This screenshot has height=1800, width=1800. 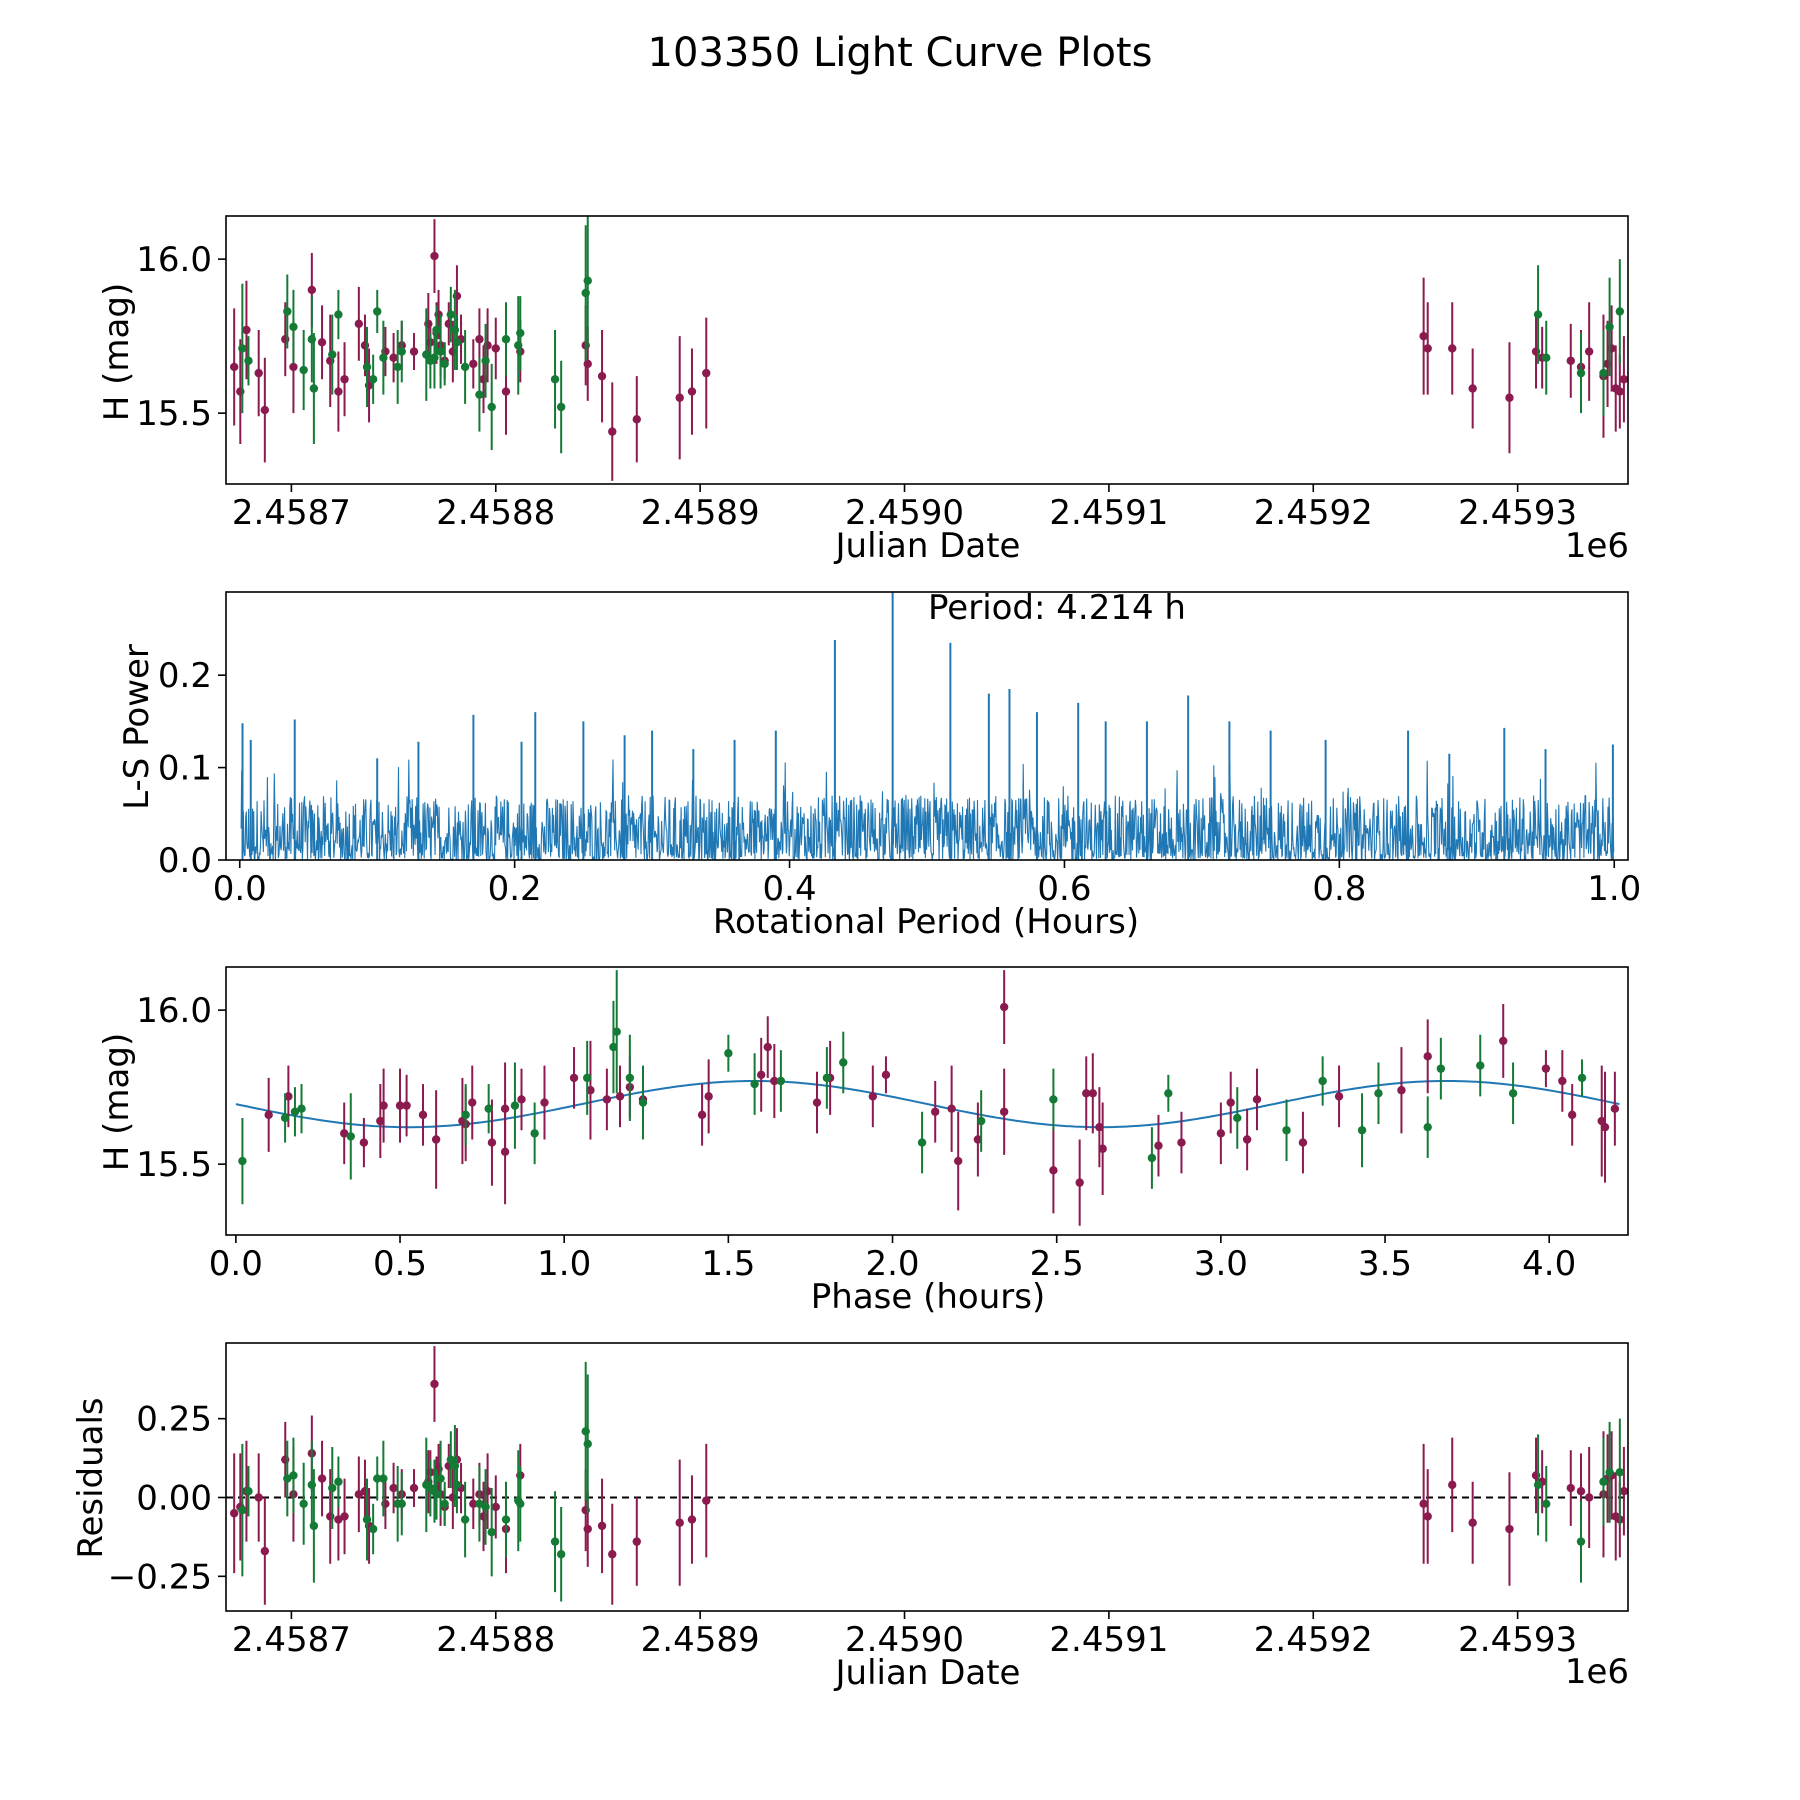 I want to click on light-curve-ylabel: H (mag), so click(x=117, y=352).